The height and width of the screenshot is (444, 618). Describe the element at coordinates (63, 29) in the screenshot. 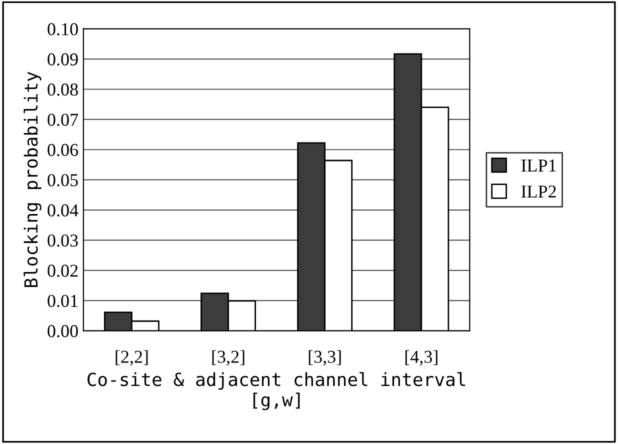

I see `y-tick-label: 0.10` at that location.